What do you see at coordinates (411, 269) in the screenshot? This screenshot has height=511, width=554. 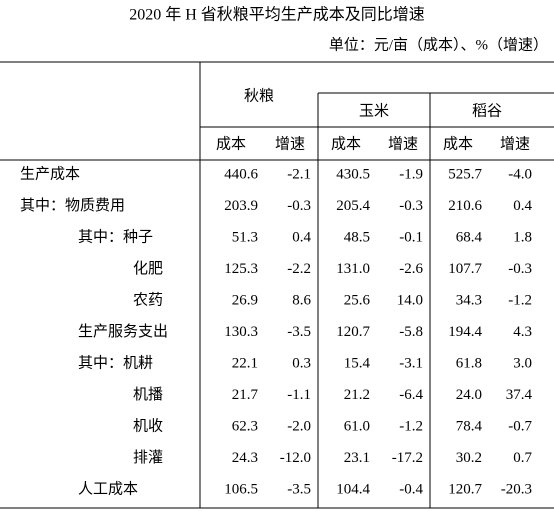 I see `cell: -2.6` at bounding box center [411, 269].